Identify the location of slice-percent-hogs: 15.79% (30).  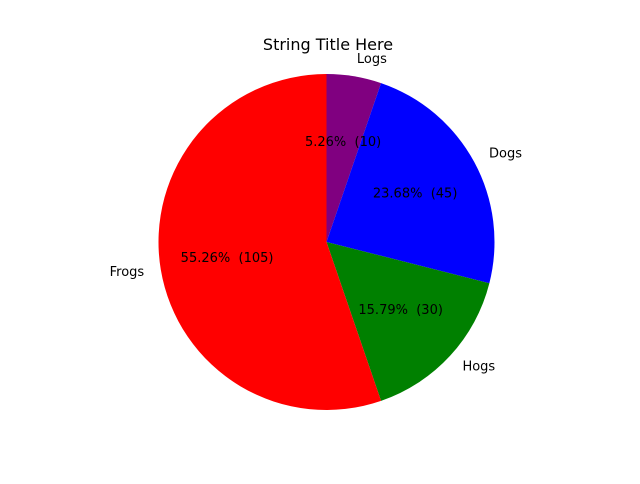
(400, 310).